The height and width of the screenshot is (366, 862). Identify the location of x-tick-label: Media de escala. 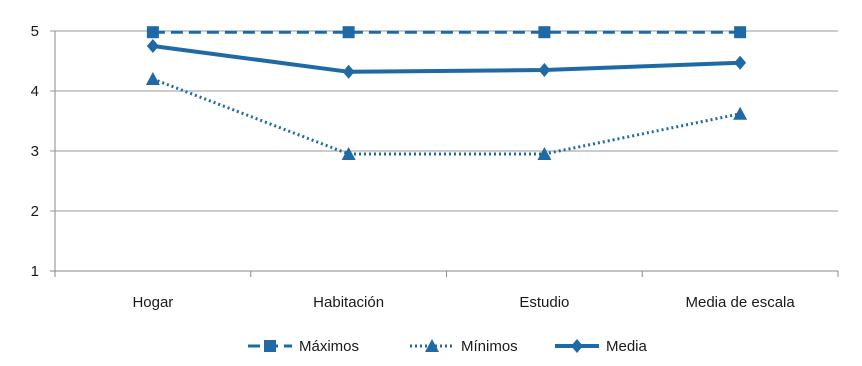
(741, 302).